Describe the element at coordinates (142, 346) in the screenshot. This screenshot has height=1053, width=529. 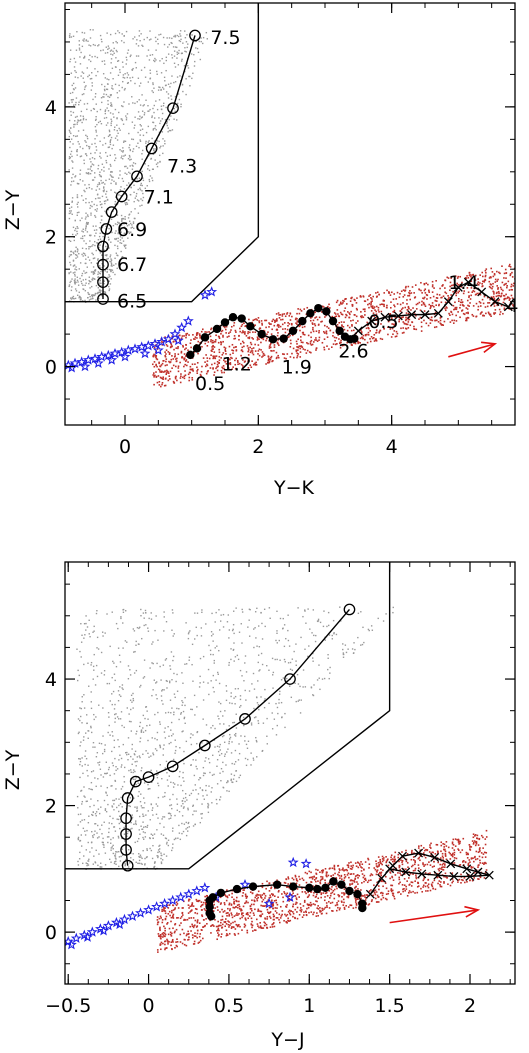
I see `star-point` at that location.